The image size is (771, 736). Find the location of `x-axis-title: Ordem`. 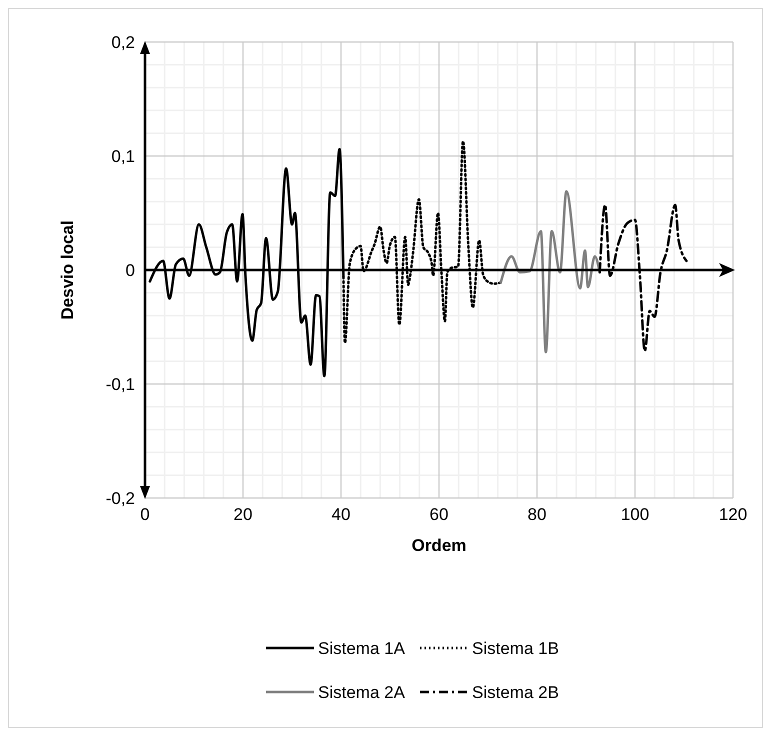

x-axis-title: Ordem is located at coordinates (439, 545).